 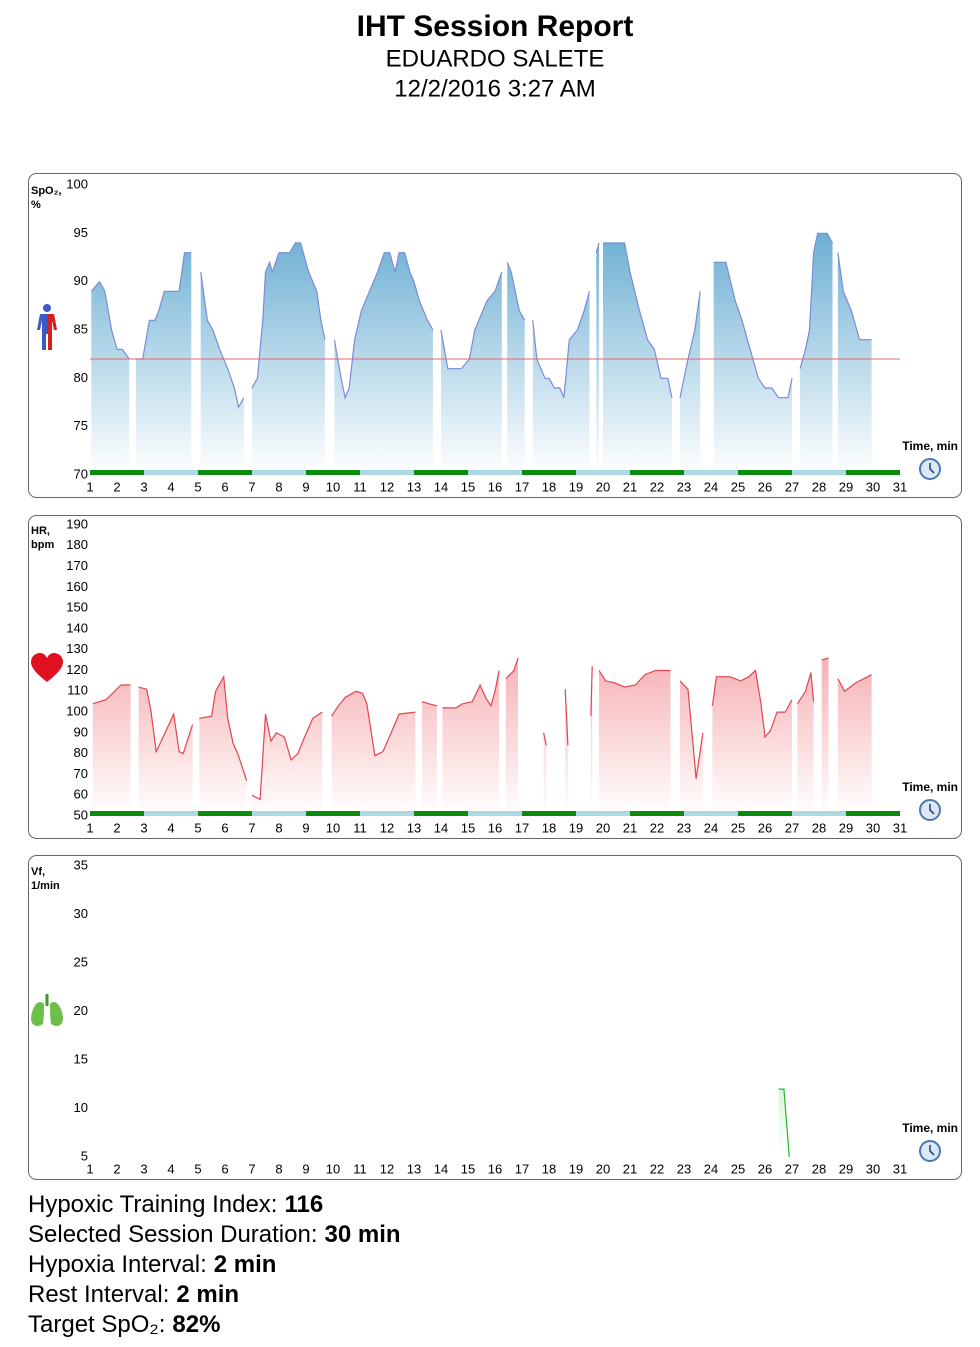 What do you see at coordinates (77, 586) in the screenshot?
I see `y-tick-label: 160` at bounding box center [77, 586].